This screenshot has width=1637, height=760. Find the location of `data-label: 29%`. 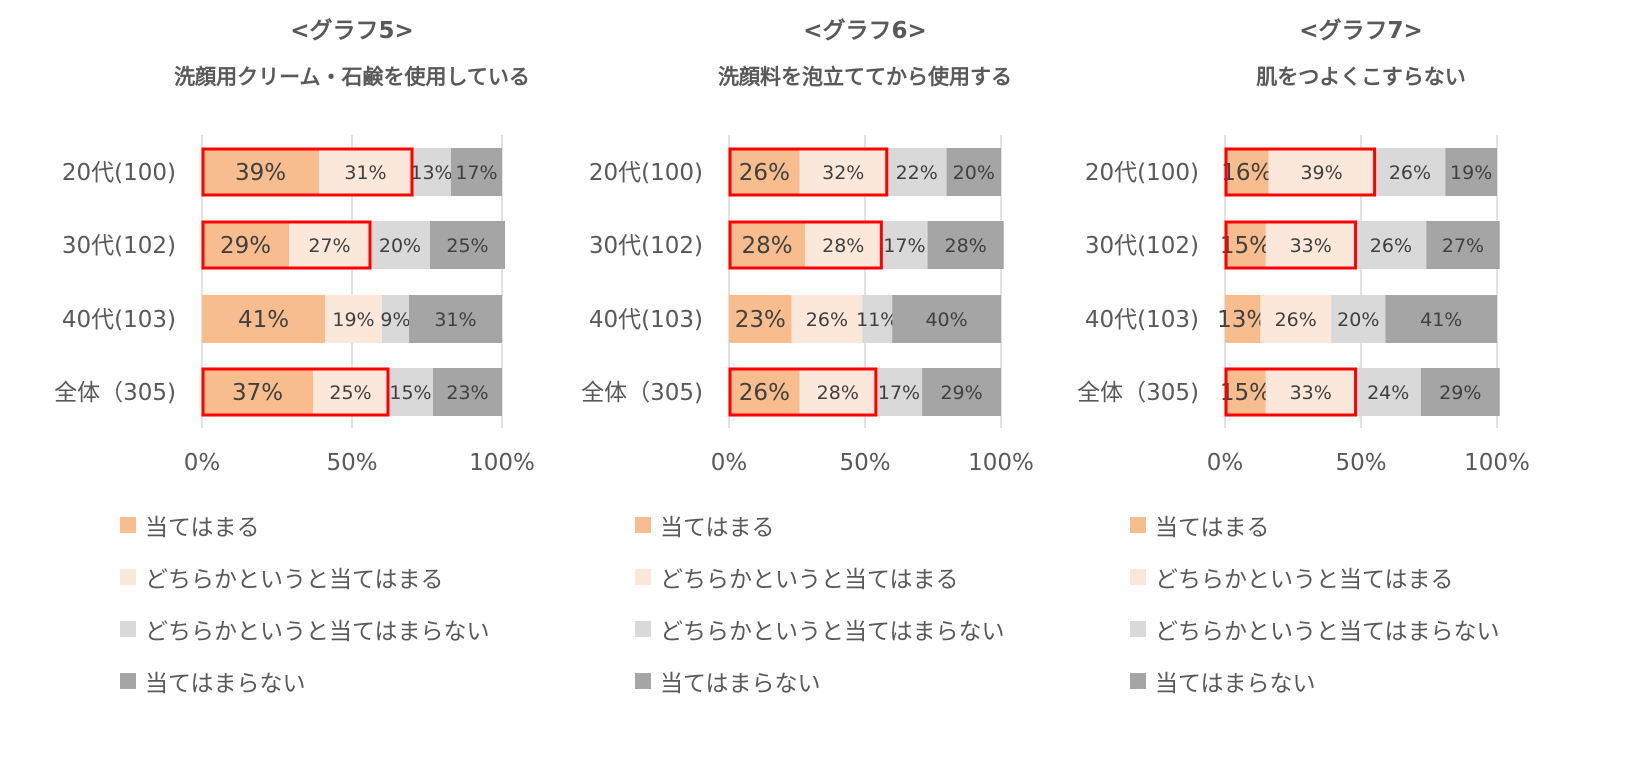

data-label: 29% is located at coordinates (245, 246).